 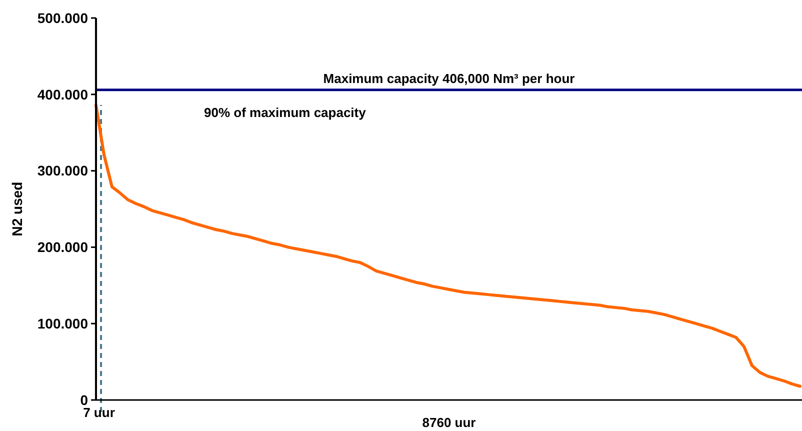 I want to click on y-tick-label: 100.000, so click(x=62, y=324).